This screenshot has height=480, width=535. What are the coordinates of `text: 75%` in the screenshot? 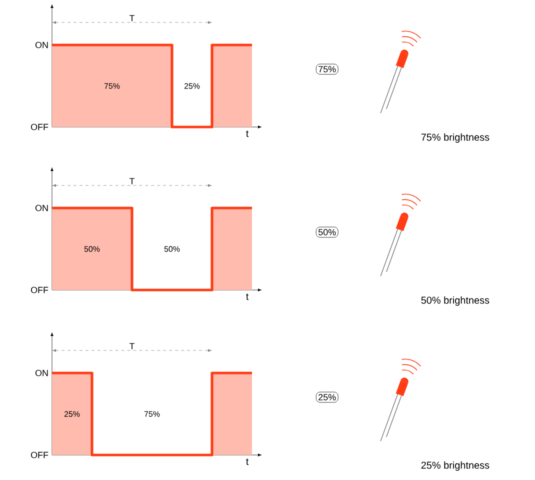 It's located at (327, 69).